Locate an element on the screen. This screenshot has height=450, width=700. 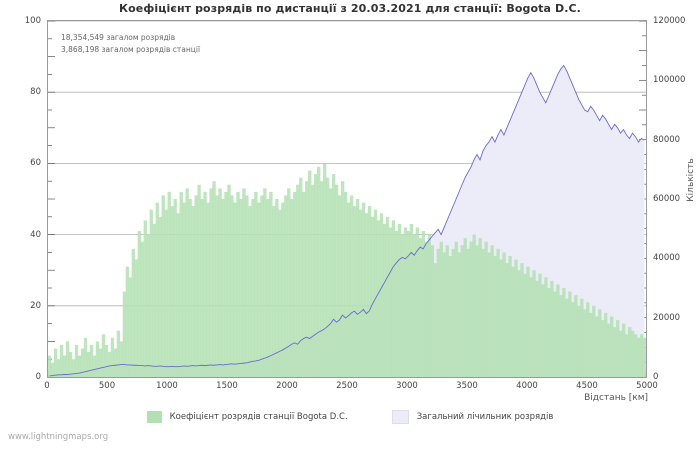
x-tick-0: 0 is located at coordinates (47, 386).